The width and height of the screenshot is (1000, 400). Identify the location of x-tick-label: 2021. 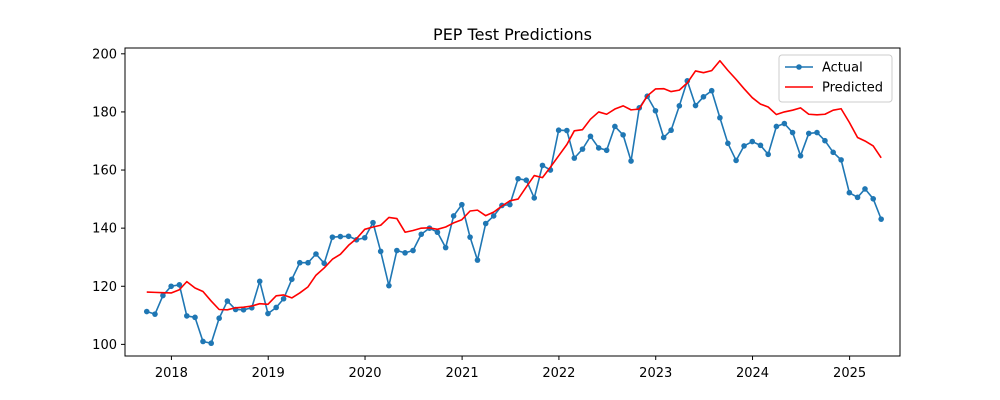
(462, 373).